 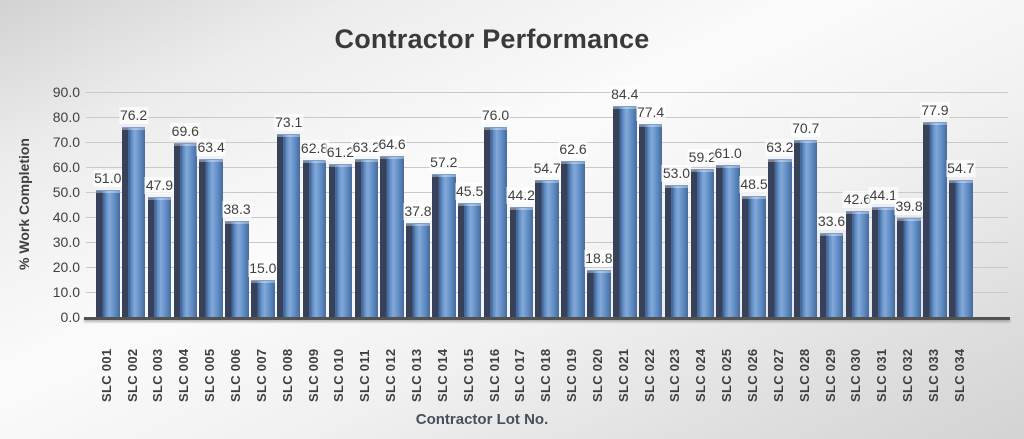 What do you see at coordinates (108, 178) in the screenshot?
I see `bar-value-label: 51.0` at bounding box center [108, 178].